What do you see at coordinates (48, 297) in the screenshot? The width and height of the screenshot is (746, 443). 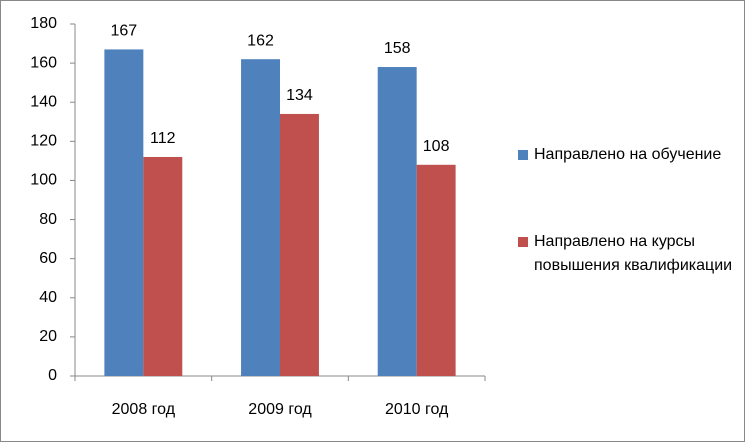 I see `y-tick-label: 40` at bounding box center [48, 297].